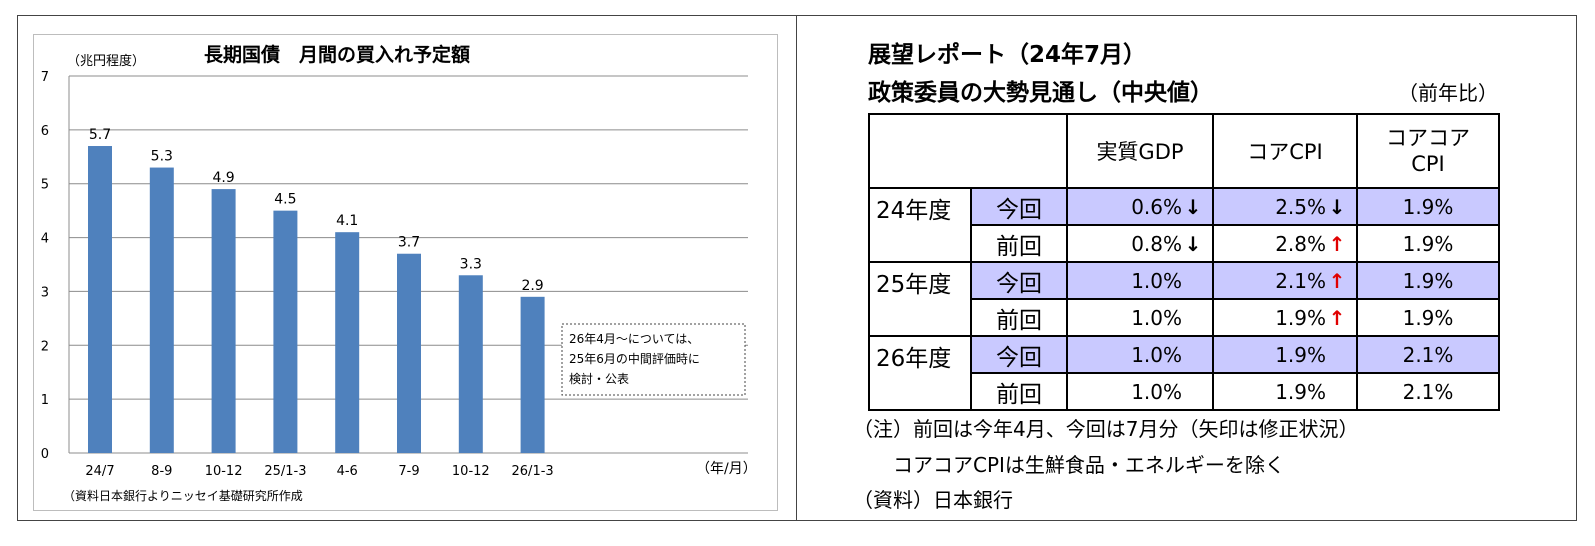 Image resolution: width=1595 pixels, height=546 pixels. Describe the element at coordinates (106, 61) in the screenshot. I see `y-unit-label: （兆円程度）` at that location.